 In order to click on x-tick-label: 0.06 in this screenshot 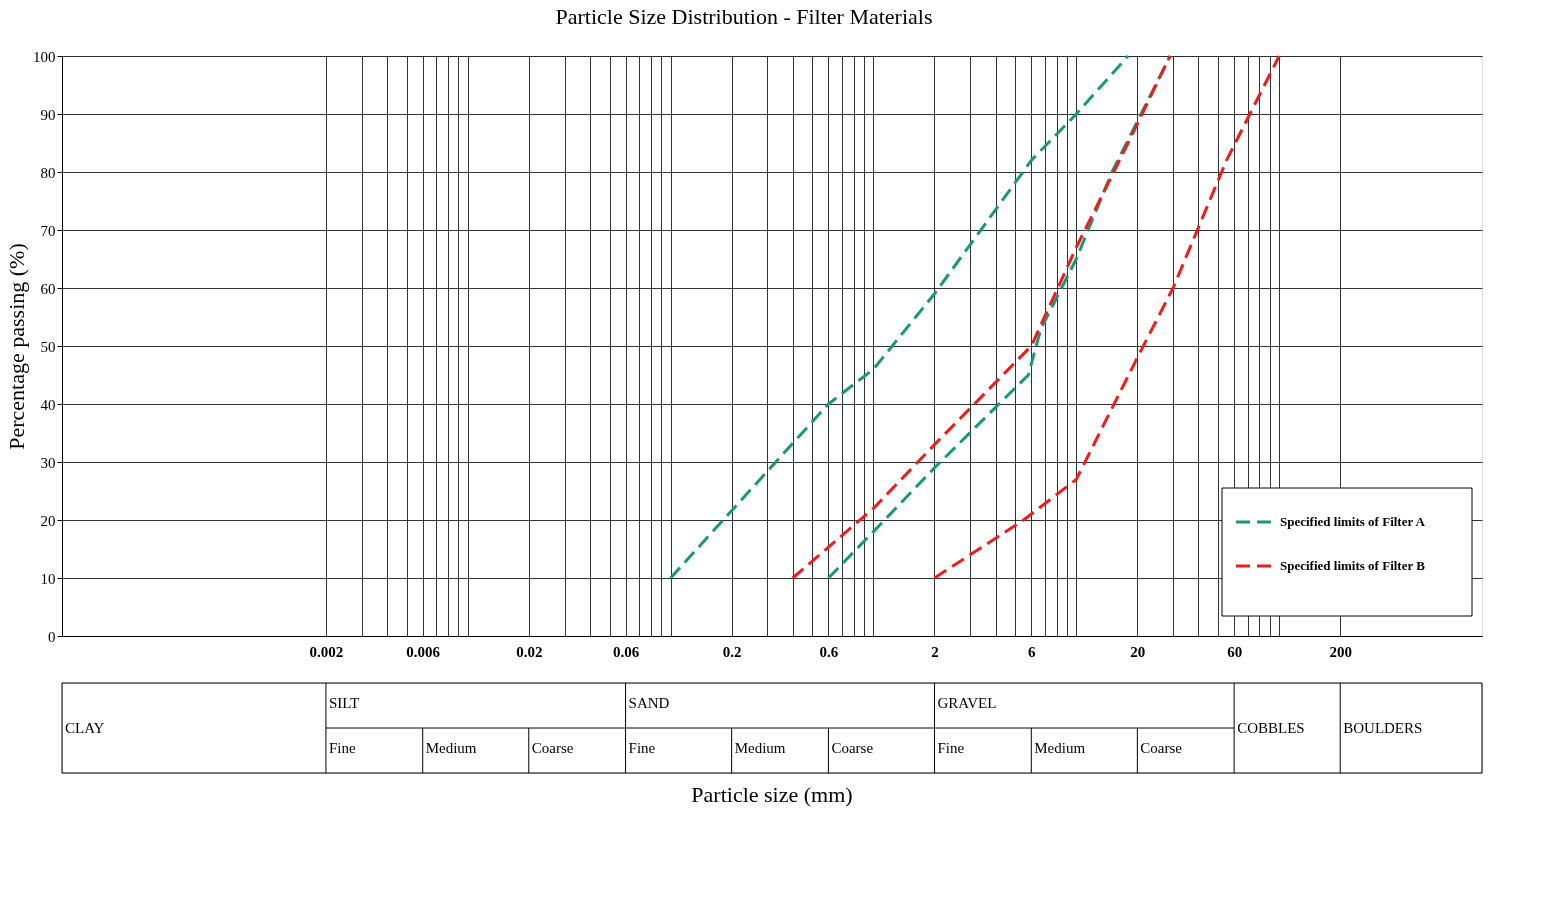, I will do `click(626, 651)`.